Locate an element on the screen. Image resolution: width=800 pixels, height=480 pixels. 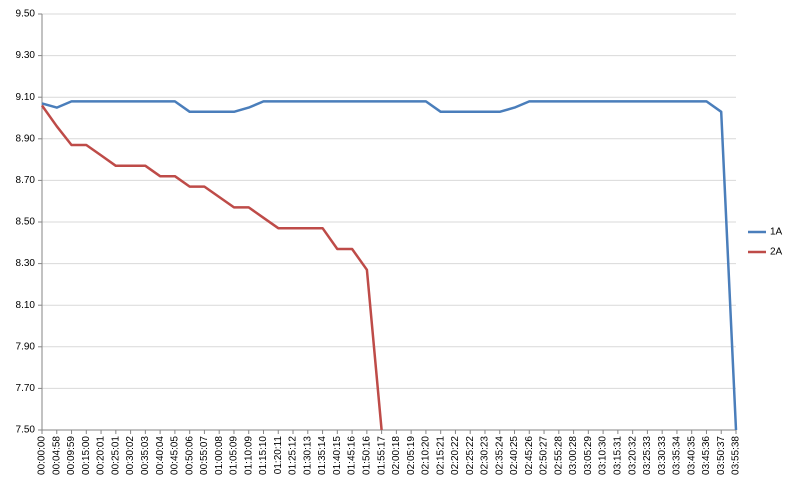
x-tick-label: 01:25:12 is located at coordinates (293, 455).